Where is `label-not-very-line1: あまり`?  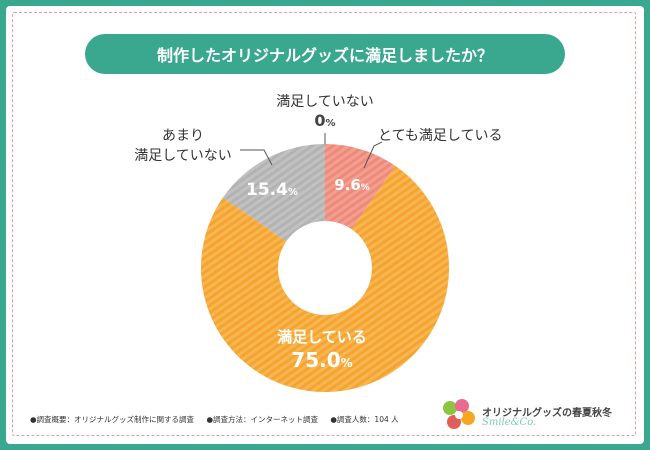 label-not-very-line1: あまり is located at coordinates (183, 136).